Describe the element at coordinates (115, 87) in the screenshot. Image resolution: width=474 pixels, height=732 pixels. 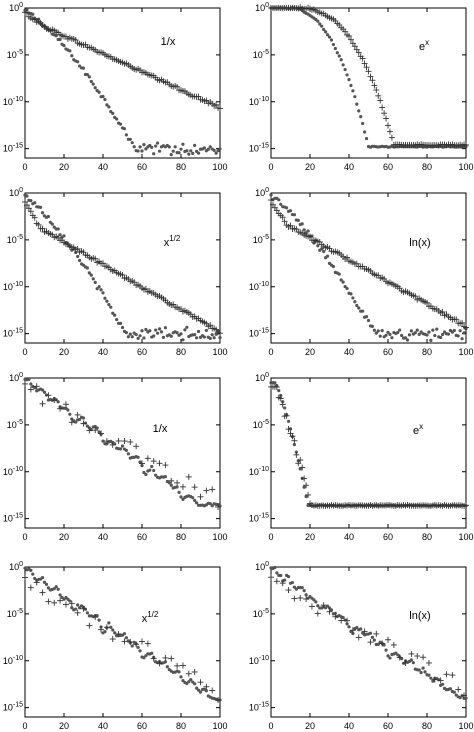
I see `subplot-1: 0 20 40 60 80 100 100 10-5 10-10 10-15 1/x` at that location.